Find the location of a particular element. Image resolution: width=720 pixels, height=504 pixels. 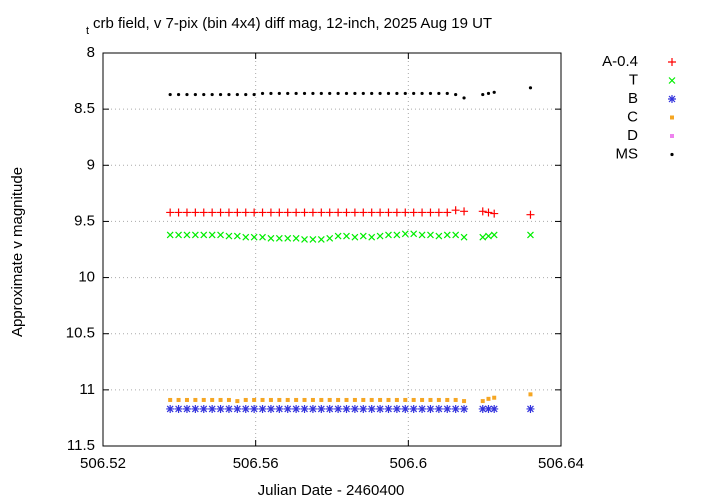

legend-label: A-0.4 is located at coordinates (620, 61).